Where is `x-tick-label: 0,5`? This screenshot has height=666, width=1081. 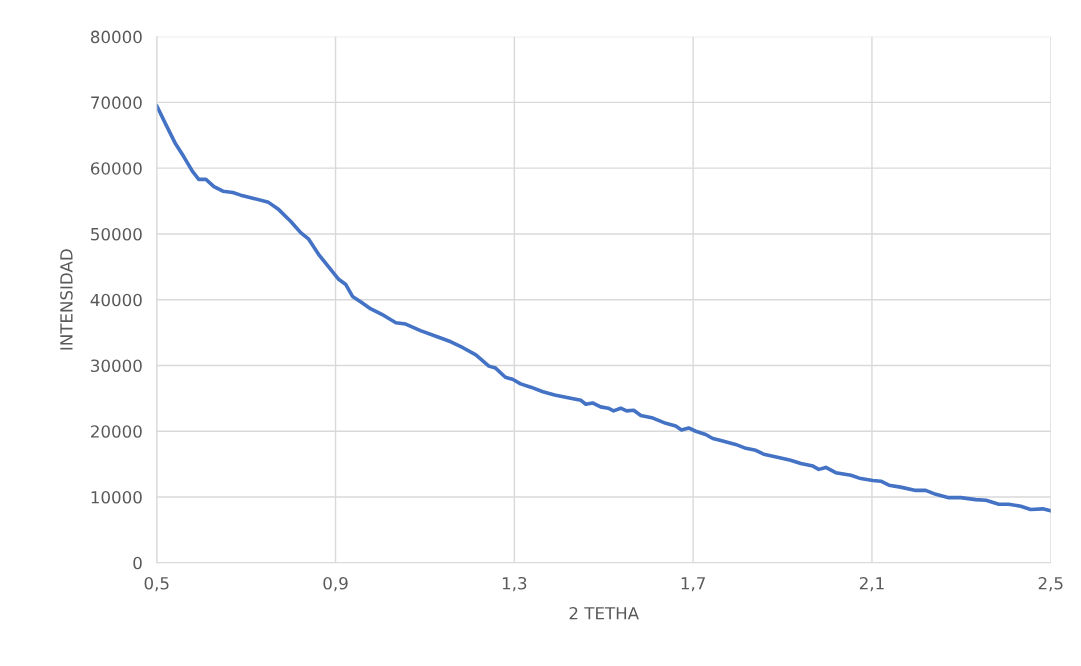 x-tick-label: 0,5 is located at coordinates (156, 584).